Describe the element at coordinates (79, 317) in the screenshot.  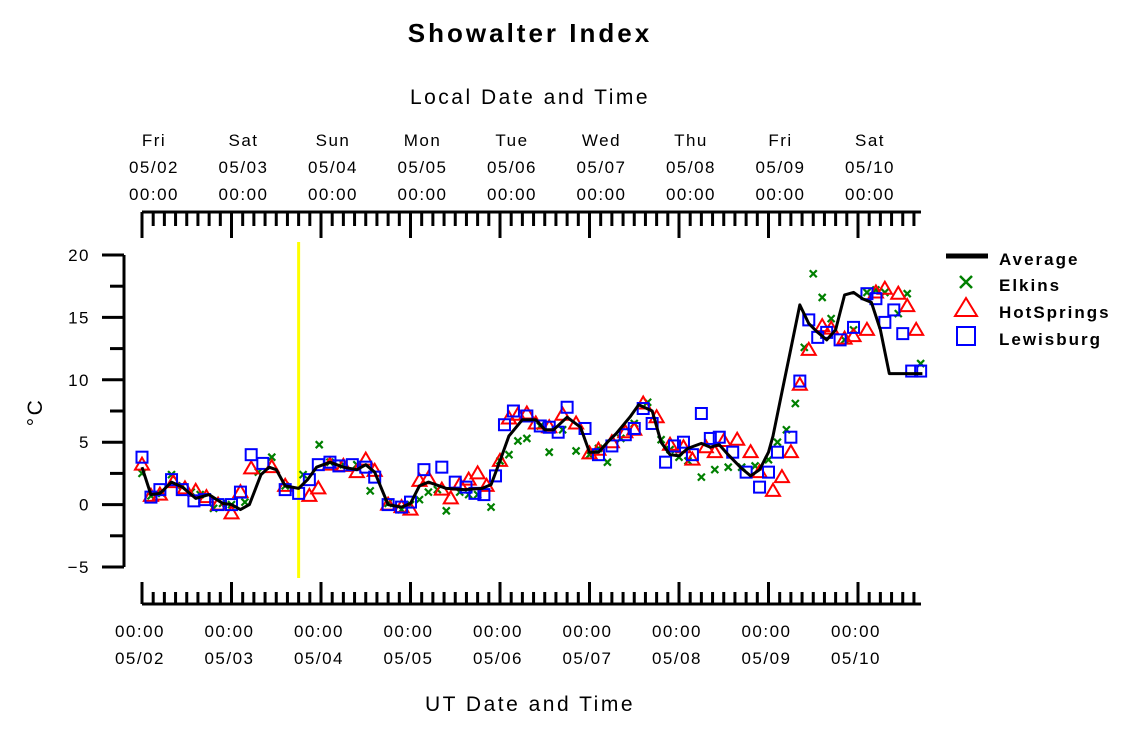
I see `y-tick-label: 15` at that location.